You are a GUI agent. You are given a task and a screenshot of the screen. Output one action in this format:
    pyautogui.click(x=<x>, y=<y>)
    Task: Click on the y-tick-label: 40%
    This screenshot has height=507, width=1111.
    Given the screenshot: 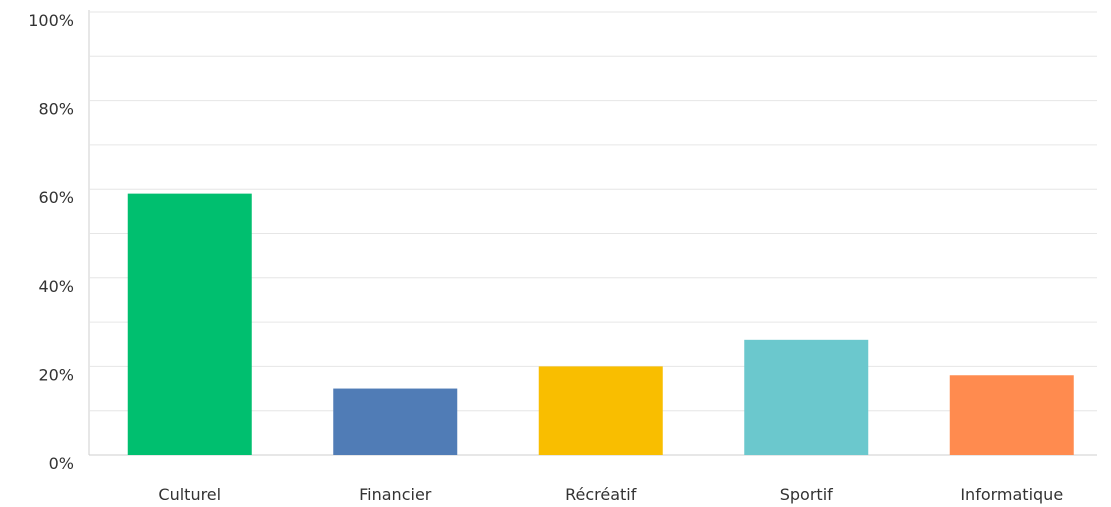 What is the action you would take?
    pyautogui.click(x=56, y=286)
    